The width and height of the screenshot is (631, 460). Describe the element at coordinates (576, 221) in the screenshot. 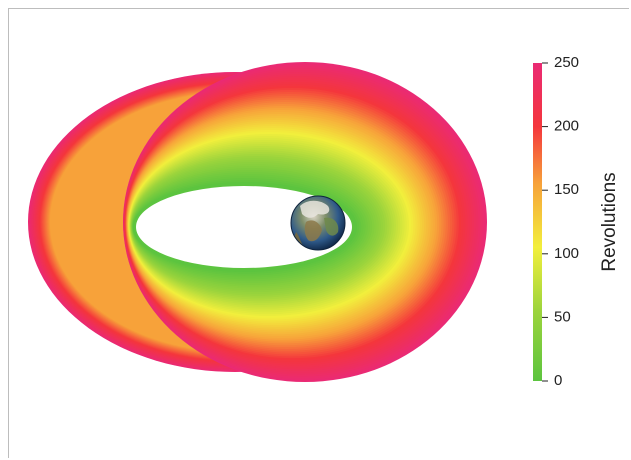

I see `colorbar: 0 50 100 150 200 250 Revolutions` at that location.